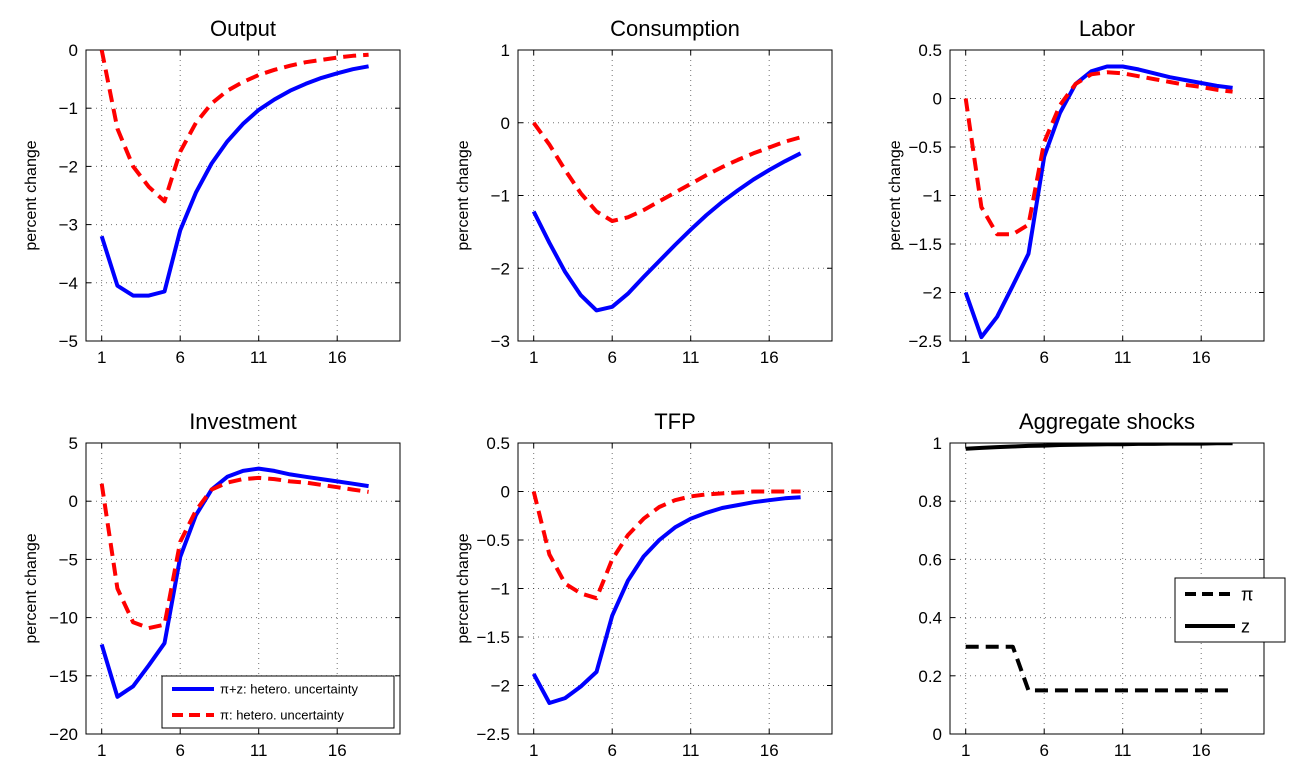 The width and height of the screenshot is (1306, 765). Describe the element at coordinates (63, 734) in the screenshot. I see `y-tick-label: −20` at that location.